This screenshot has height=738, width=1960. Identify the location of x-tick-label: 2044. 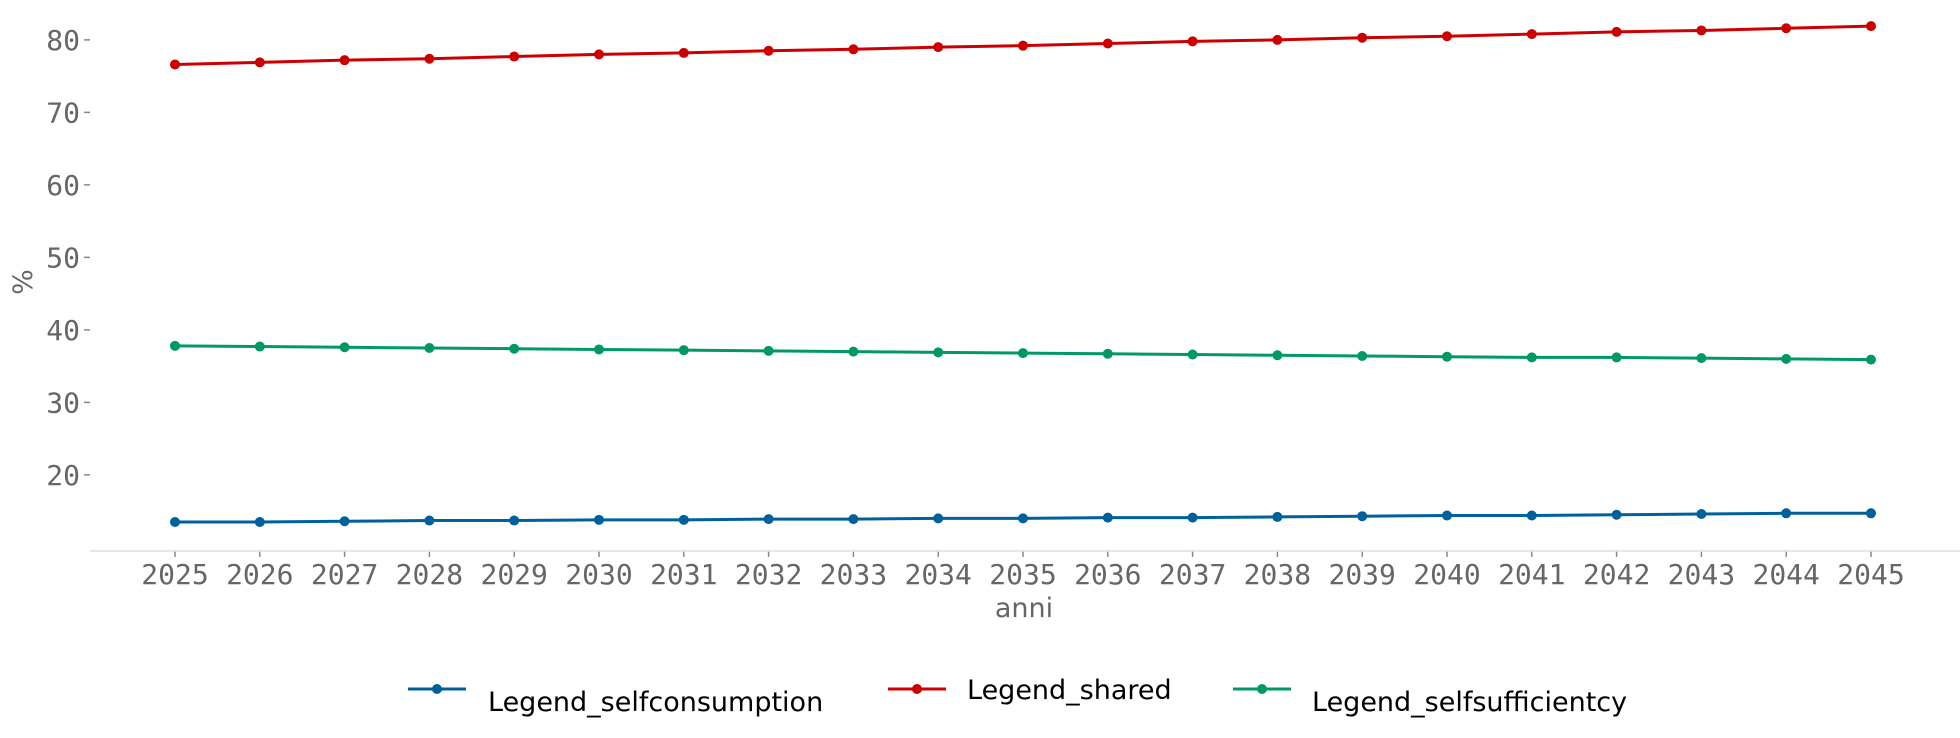
(1785, 574).